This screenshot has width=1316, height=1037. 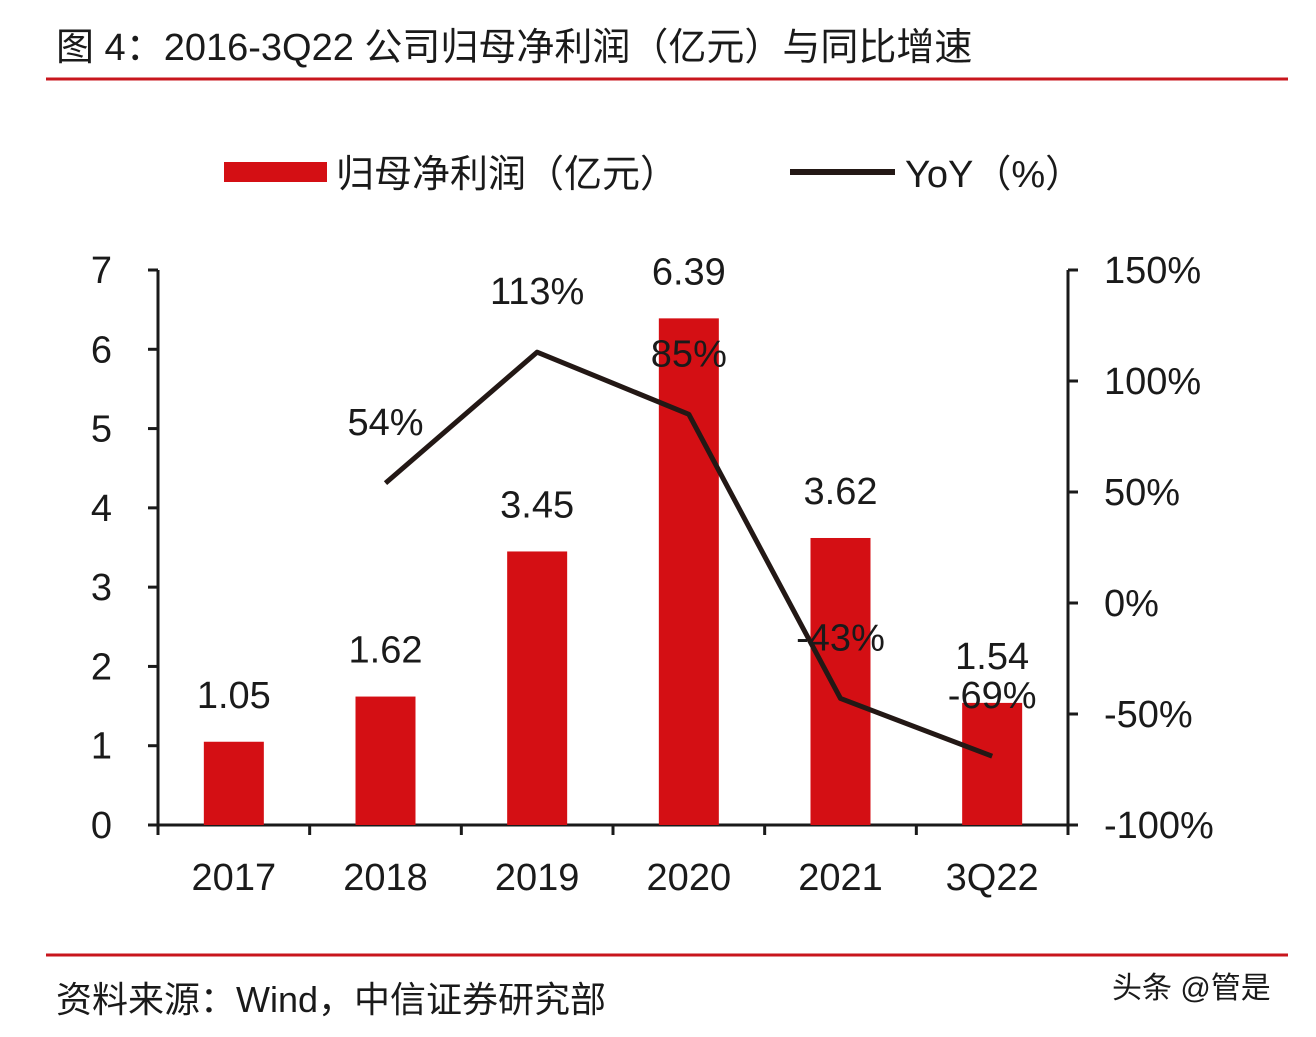 I want to click on x-tick-label: 2021, so click(x=840, y=878).